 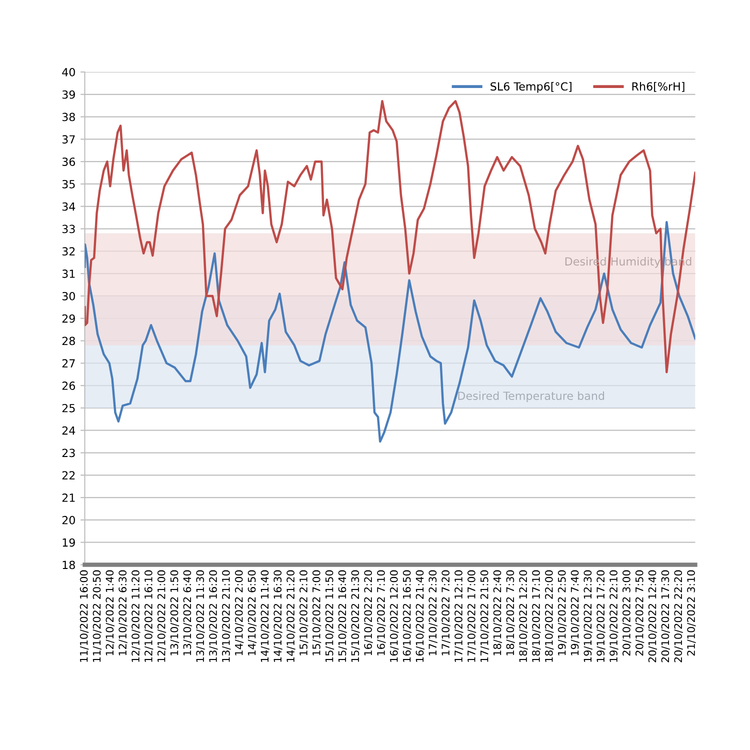 What do you see at coordinates (239, 613) in the screenshot?
I see `x-tick-label: 14/10/2022 2:00` at bounding box center [239, 613].